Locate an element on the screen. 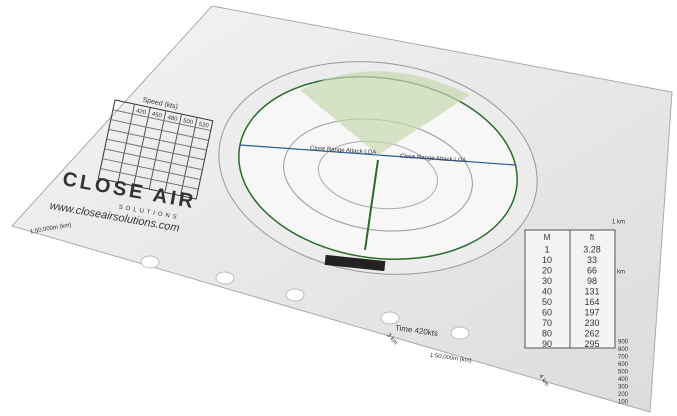  speed-header: 520 is located at coordinates (204, 126).